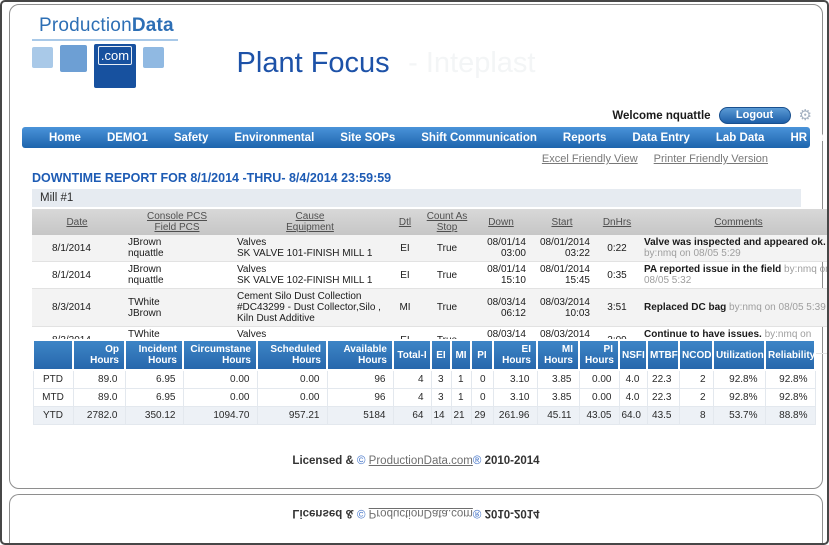 The image size is (829, 545). Describe the element at coordinates (739, 397) in the screenshot. I see `value-cell: 92.8%` at that location.